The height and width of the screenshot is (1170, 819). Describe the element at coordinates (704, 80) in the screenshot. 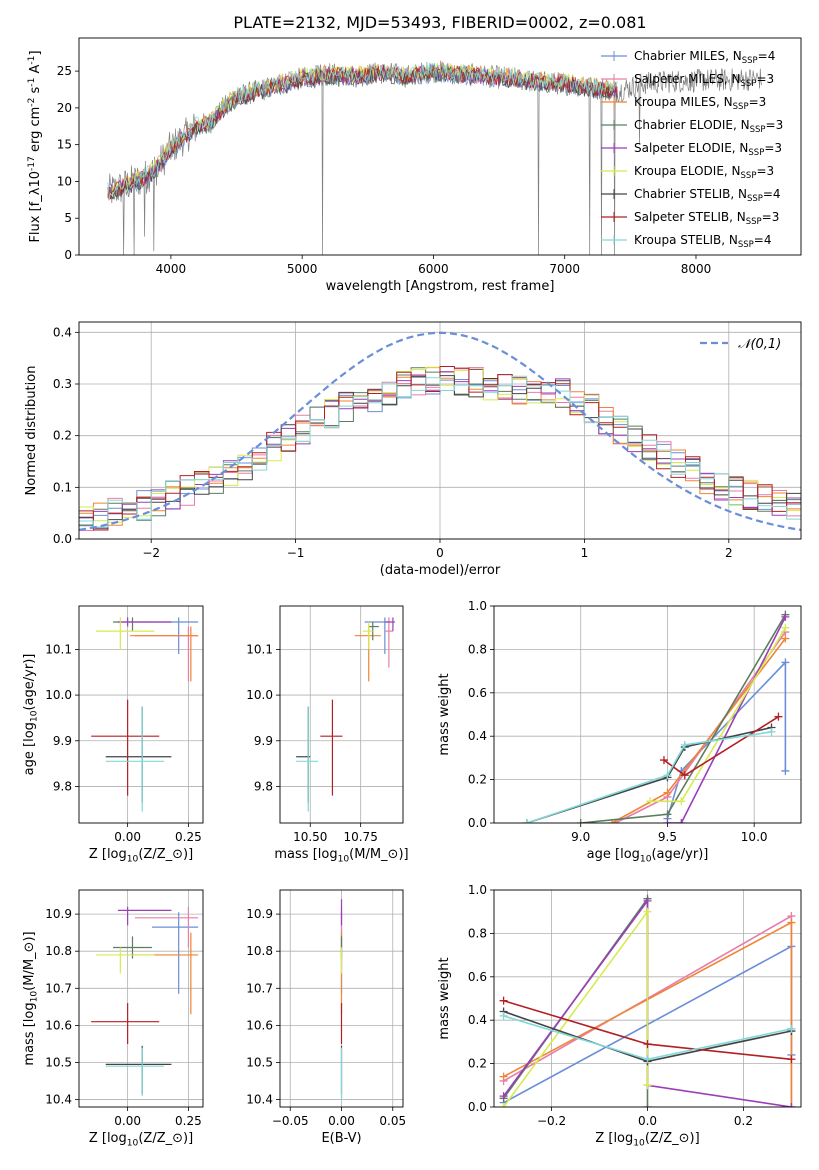

I see `legend-label-1: Salpeter MILES, NSSP=3` at that location.